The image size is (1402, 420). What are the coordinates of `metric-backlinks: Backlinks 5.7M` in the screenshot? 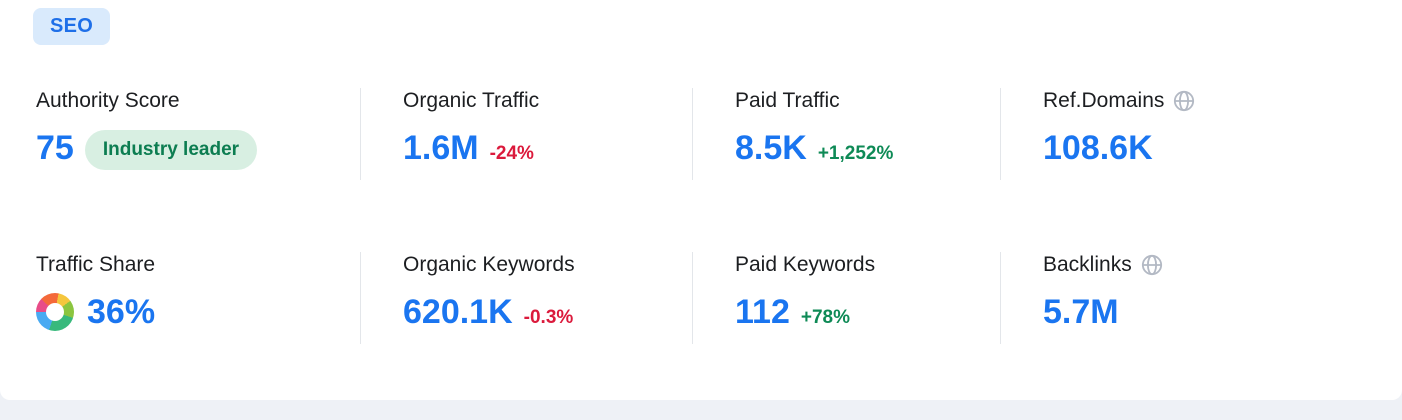 It's located at (1201, 298).